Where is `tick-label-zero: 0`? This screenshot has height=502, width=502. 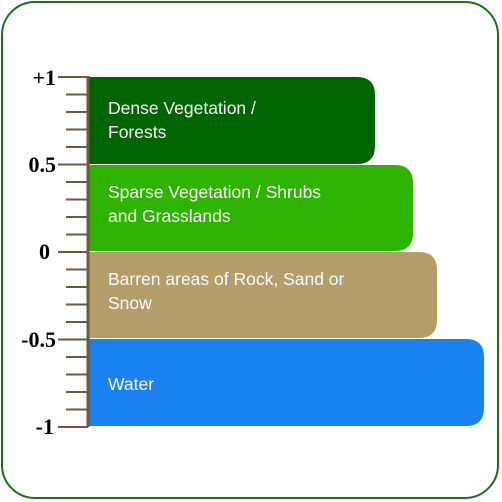 tick-label-zero: 0 is located at coordinates (44, 251).